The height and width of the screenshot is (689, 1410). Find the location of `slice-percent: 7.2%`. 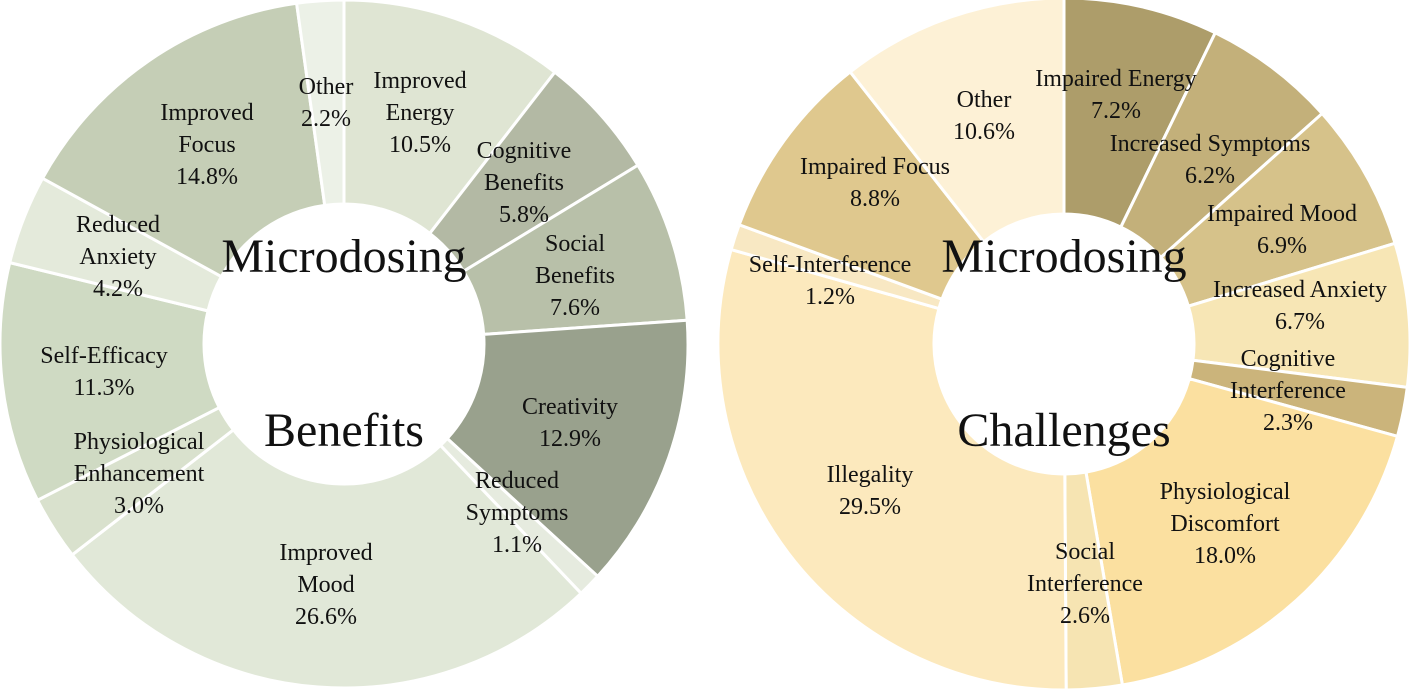

slice-percent: 7.2% is located at coordinates (1116, 111).